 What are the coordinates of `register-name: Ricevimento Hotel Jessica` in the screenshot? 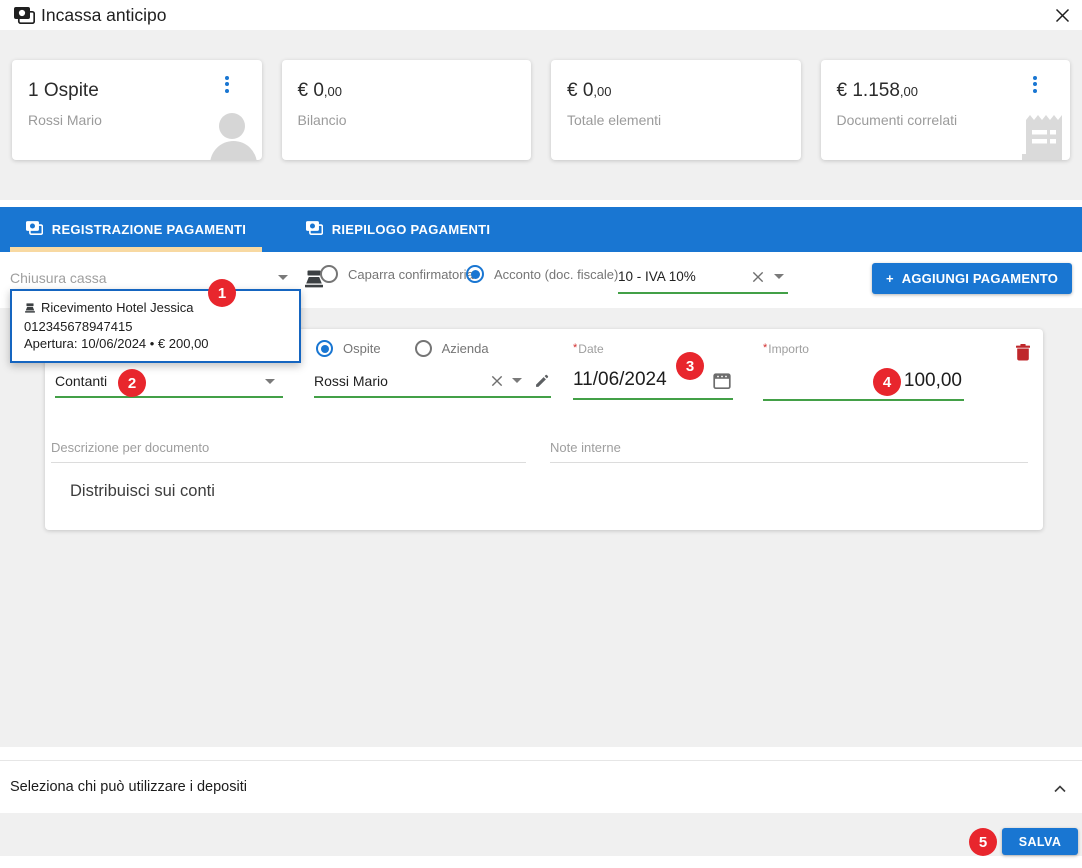 It's located at (117, 307).